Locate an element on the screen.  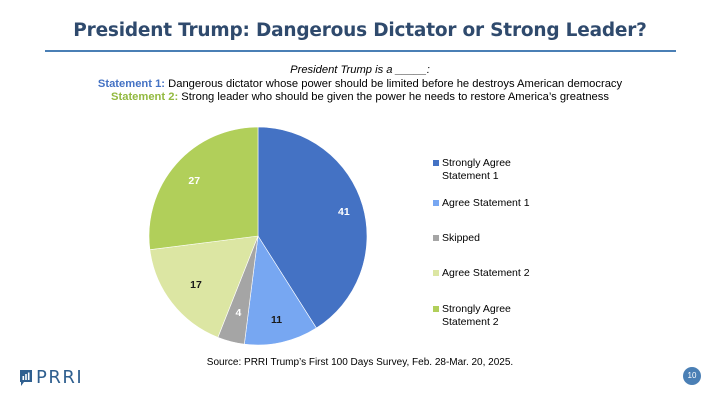
legend-item: Agree Statement 2 is located at coordinates (481, 273).